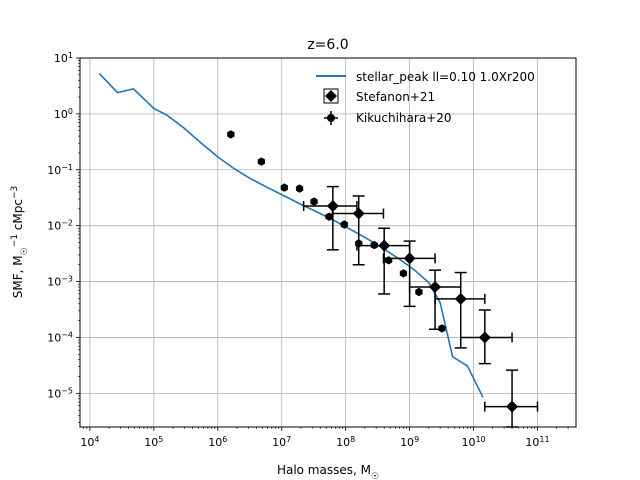 The image size is (640, 480). What do you see at coordinates (281, 442) in the screenshot?
I see `x-tick-label: 10⁷` at bounding box center [281, 442].